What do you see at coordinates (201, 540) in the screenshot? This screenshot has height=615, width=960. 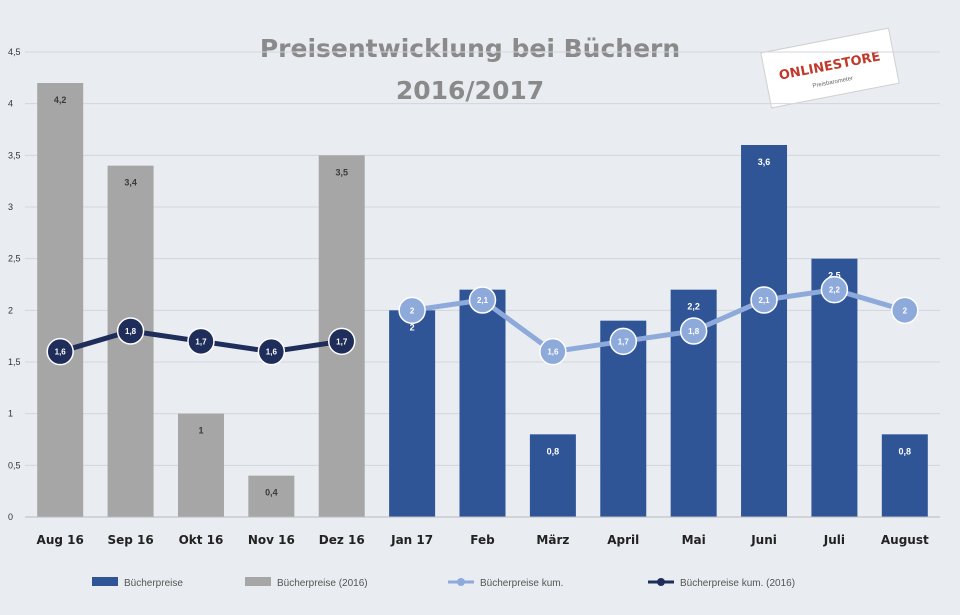 I see `x-tick-label: Okt 16` at bounding box center [201, 540].